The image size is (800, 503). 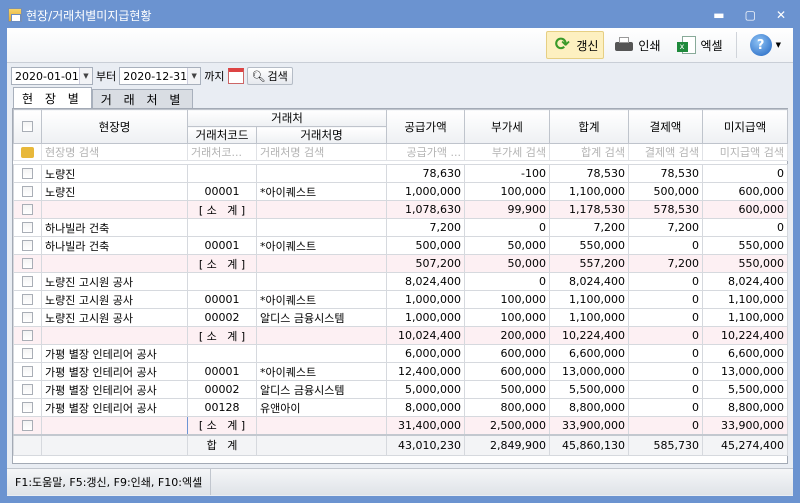 I want to click on supply-cell: 8,000,000, so click(x=425, y=407).